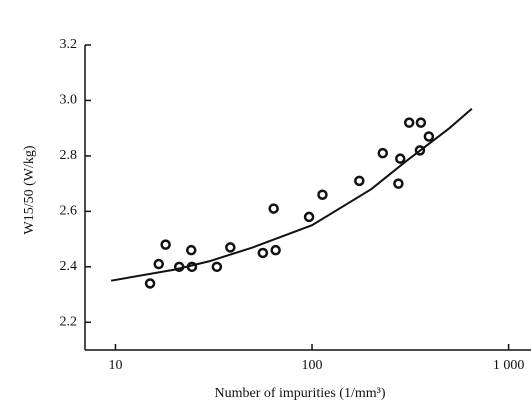 This screenshot has width=531, height=409. What do you see at coordinates (69, 321) in the screenshot?
I see `y-tick-label: 2.2` at bounding box center [69, 321].